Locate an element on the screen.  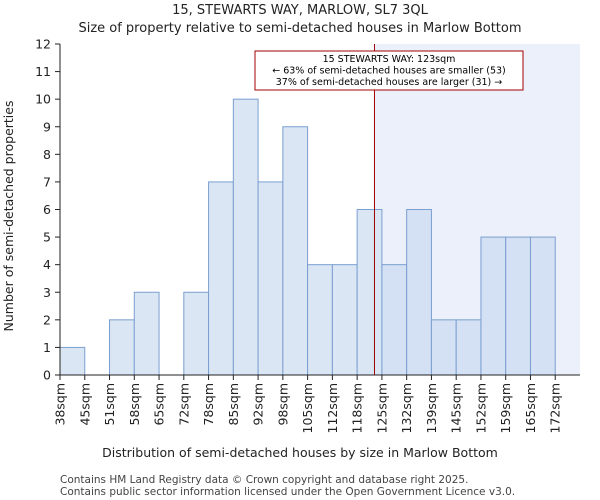
annotation-box is located at coordinates (389, 70).